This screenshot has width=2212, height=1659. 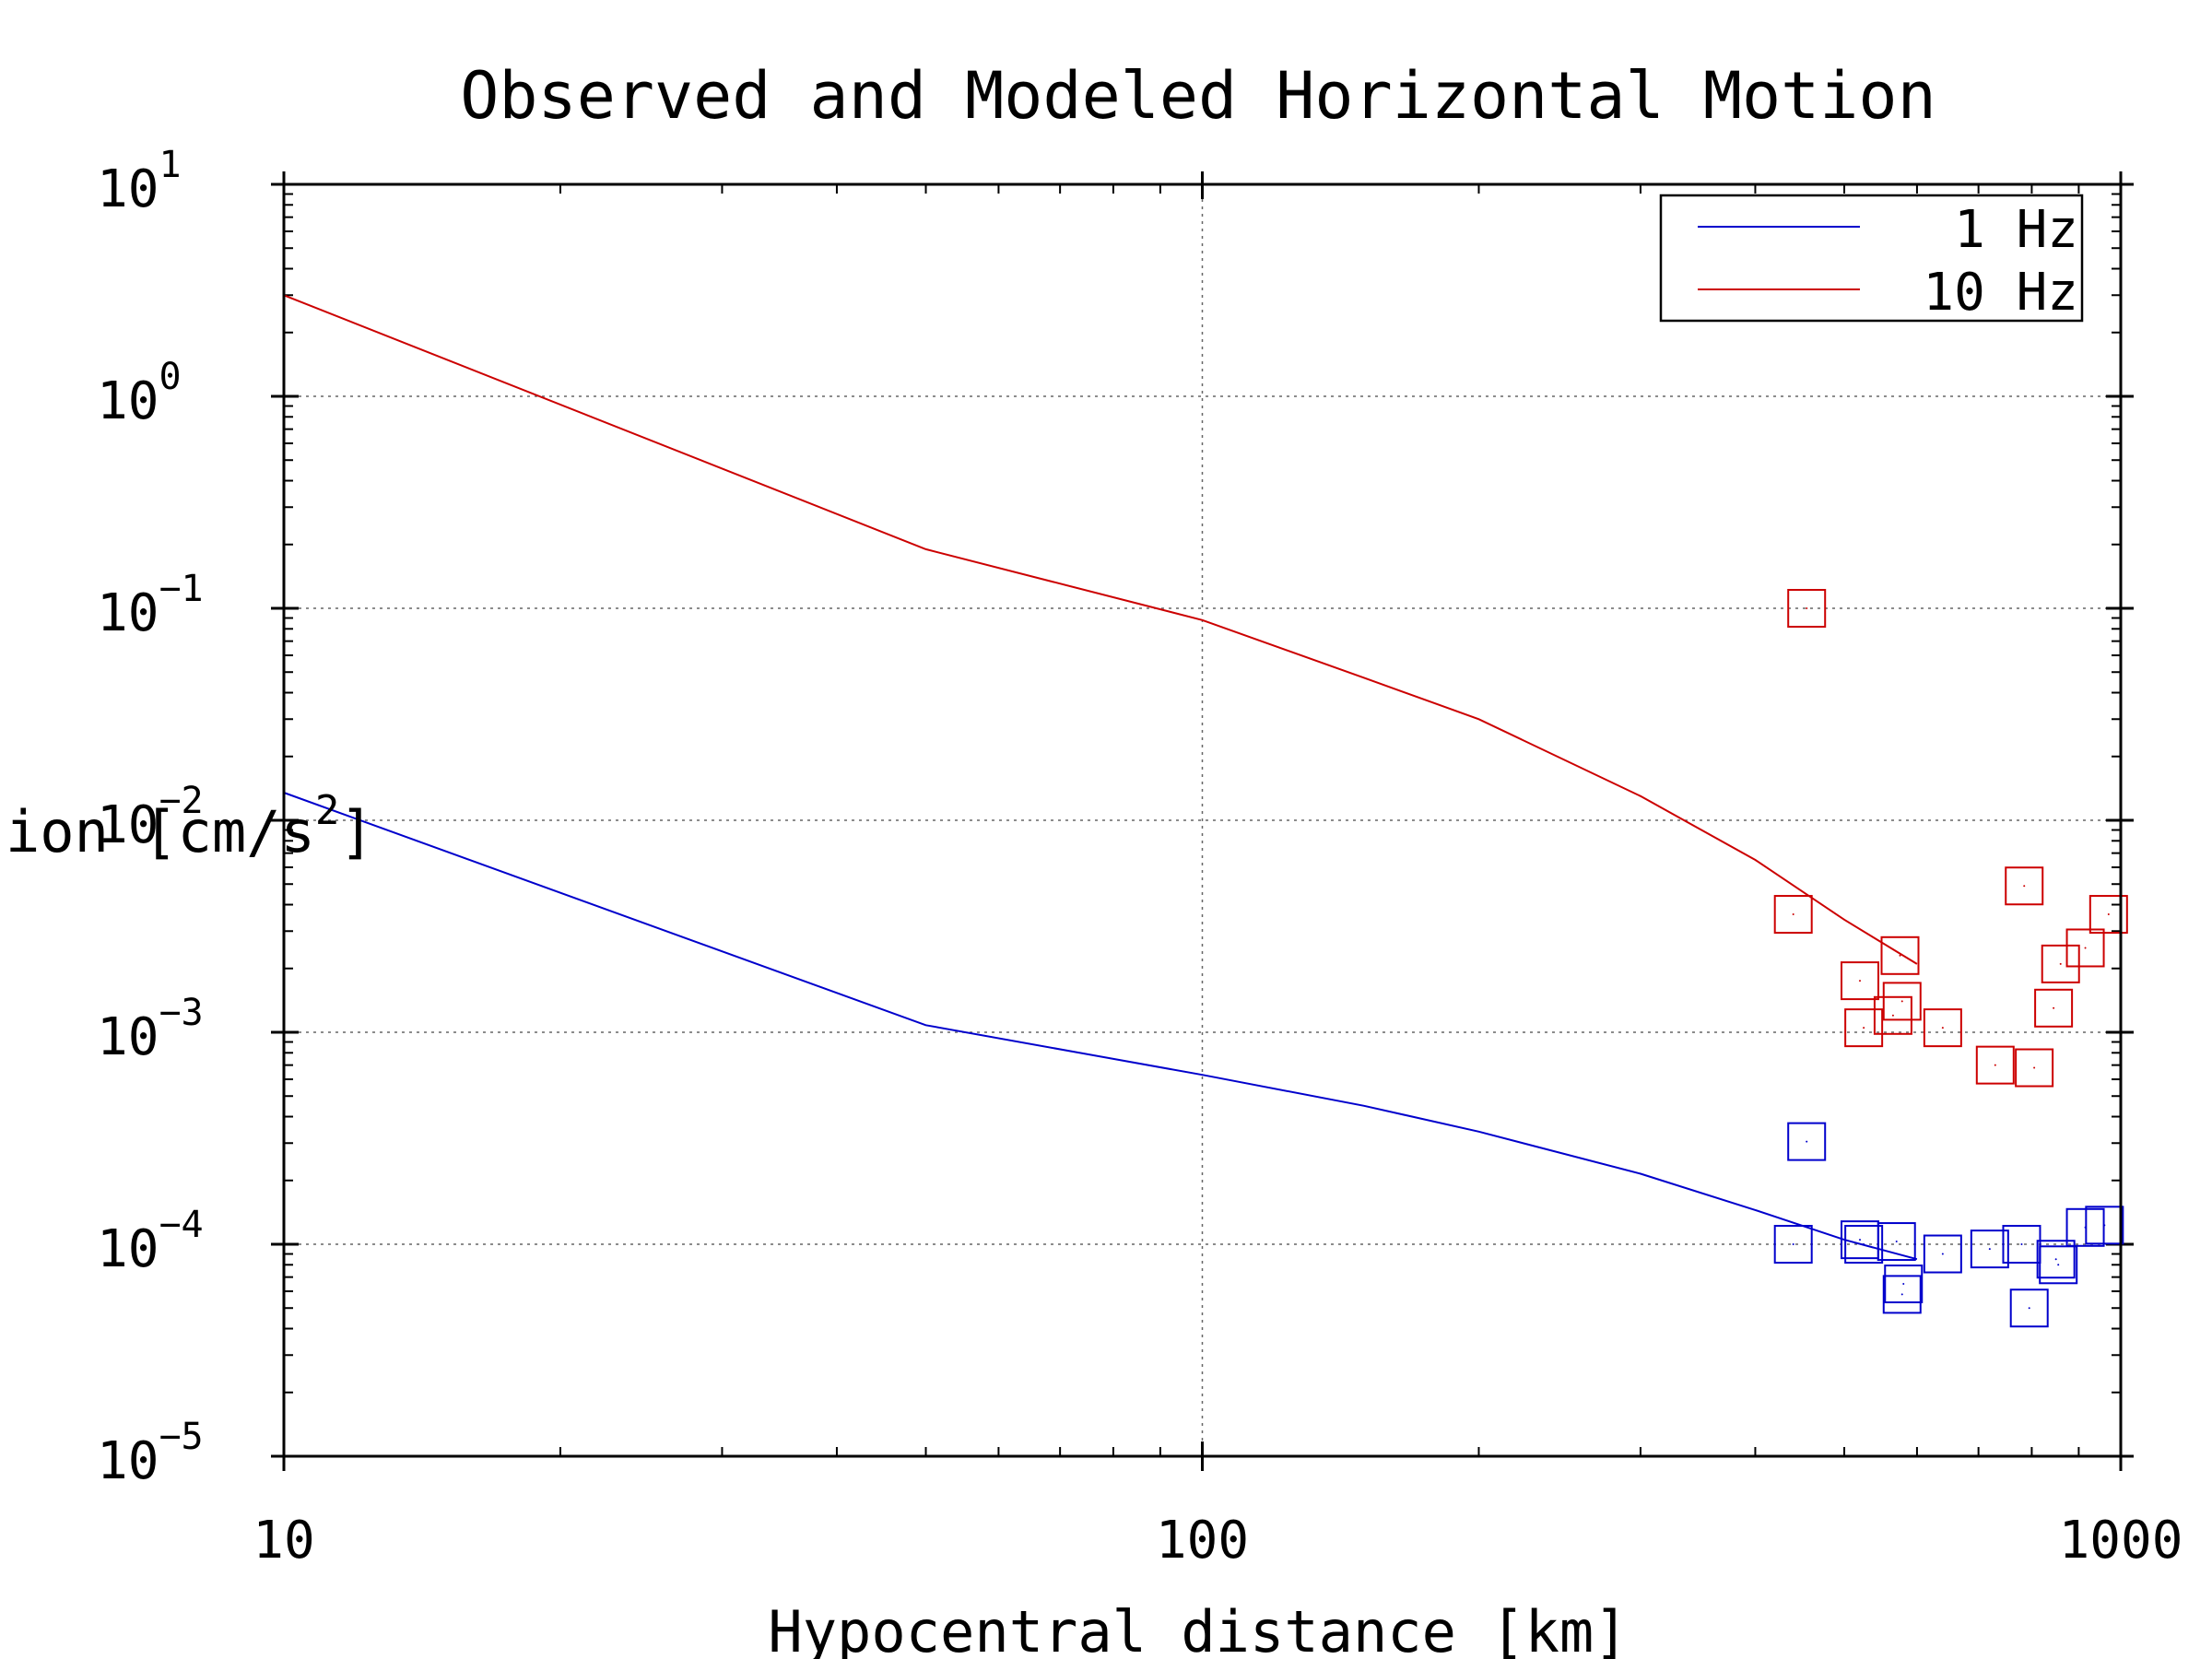 I want to click on y-tick-label: 10¹, so click(x=139, y=181).